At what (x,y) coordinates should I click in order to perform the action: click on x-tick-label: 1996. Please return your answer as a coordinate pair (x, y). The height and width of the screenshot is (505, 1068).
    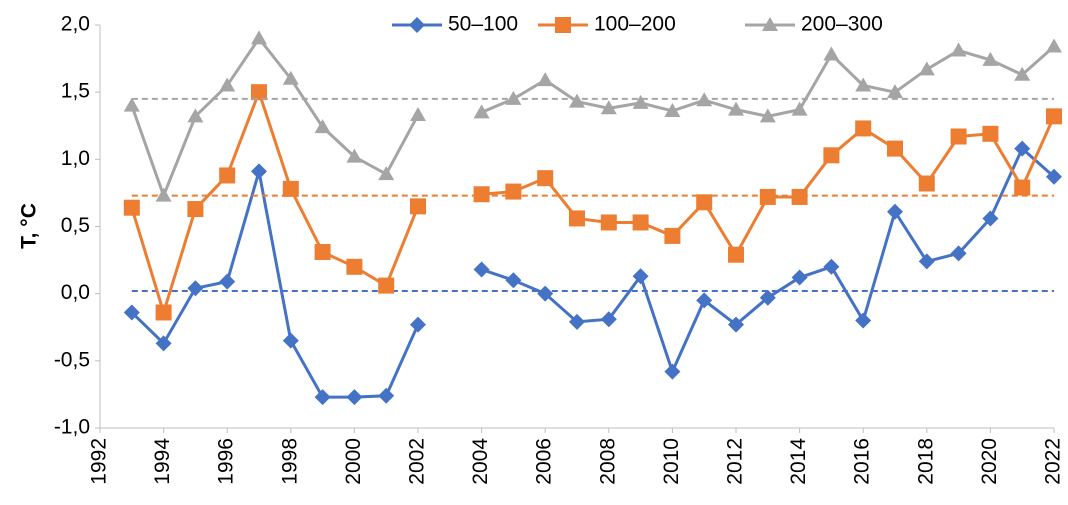
    Looking at the image, I should click on (226, 461).